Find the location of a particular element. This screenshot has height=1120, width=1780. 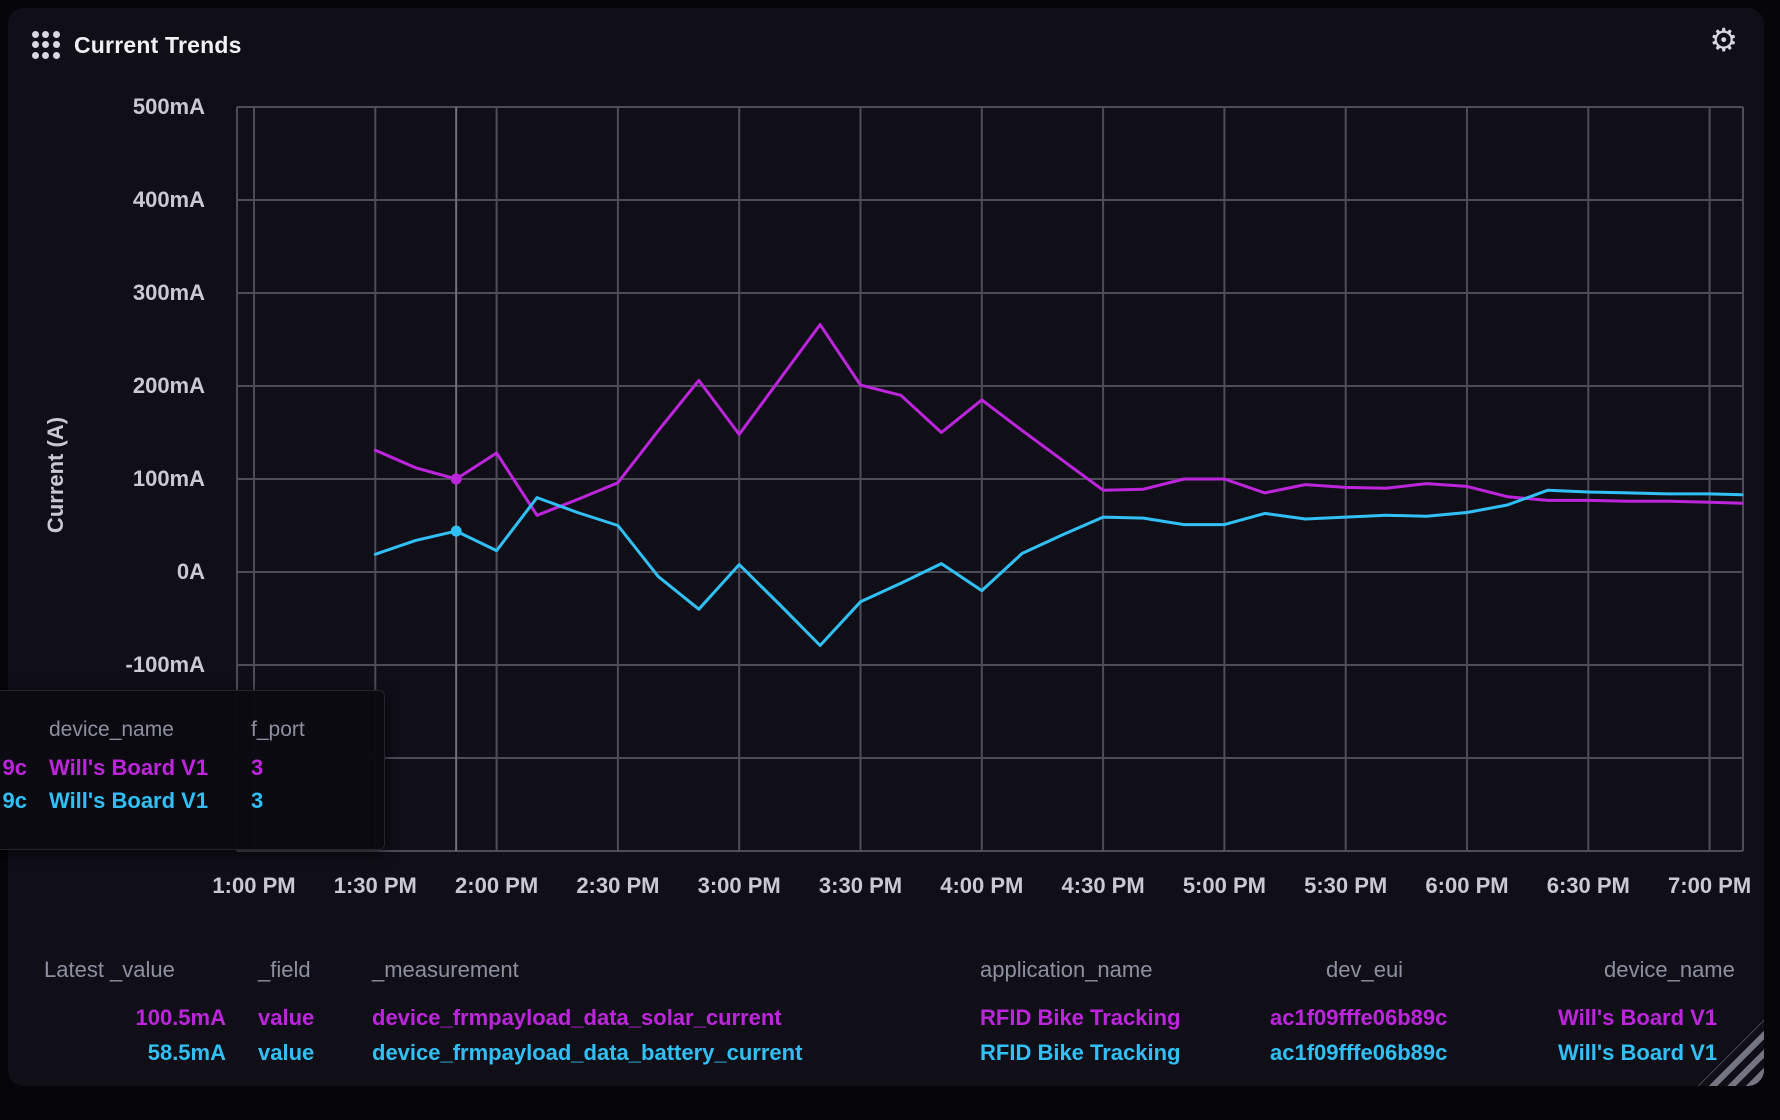

x-tick-label: 6:30 PM is located at coordinates (1588, 885).